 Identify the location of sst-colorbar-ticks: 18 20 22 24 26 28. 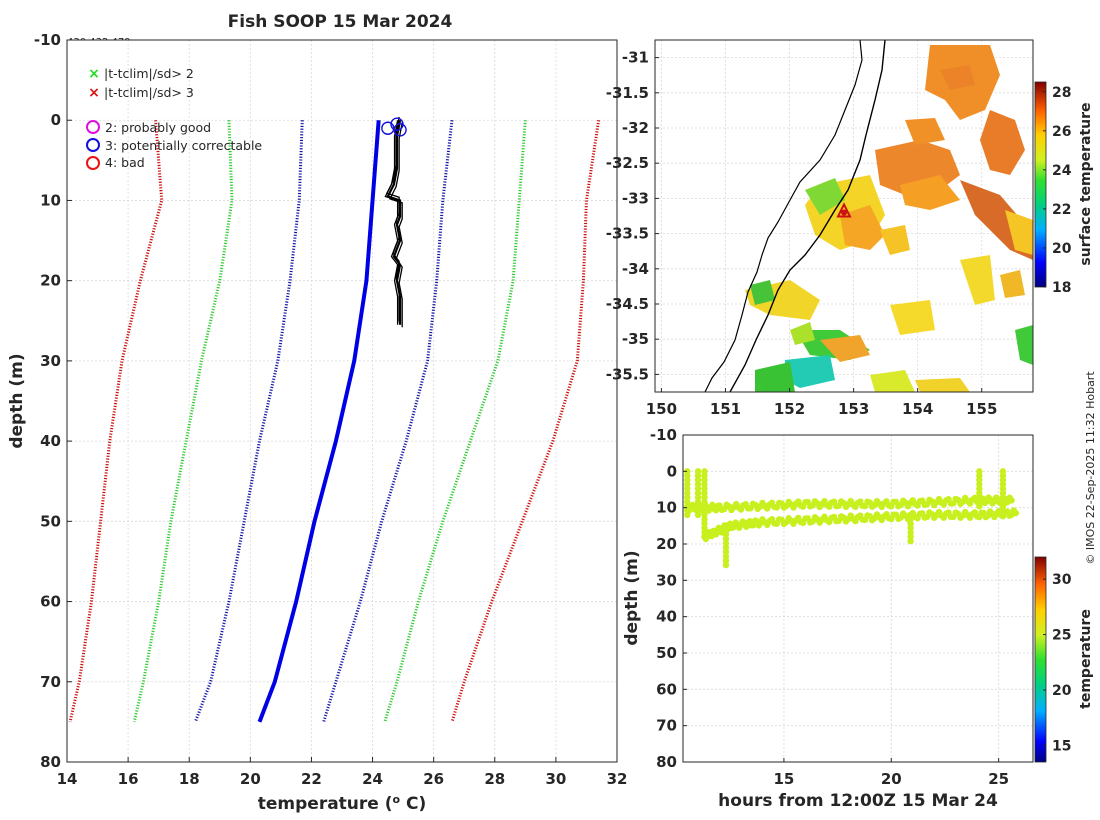
(1057, 190).